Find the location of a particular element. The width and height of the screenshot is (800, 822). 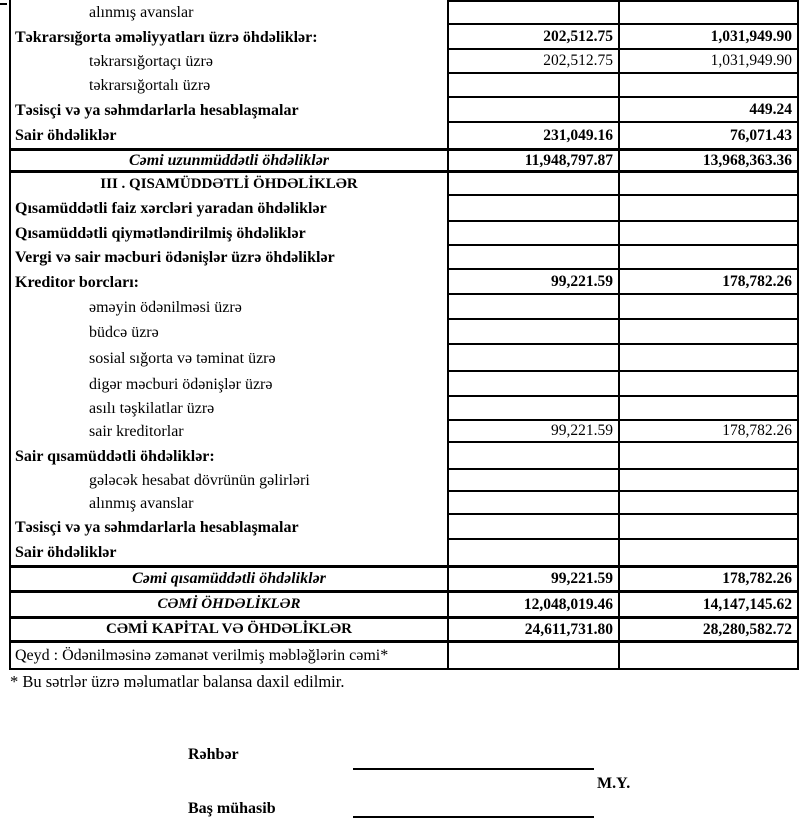

row-value-col1: 24,611,731.80 is located at coordinates (532, 629).